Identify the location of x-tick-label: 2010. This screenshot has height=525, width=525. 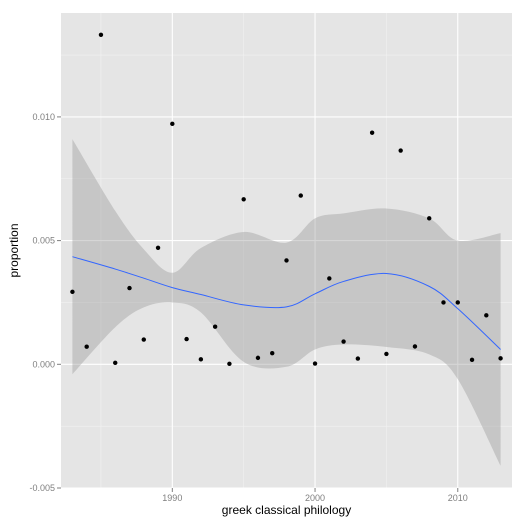
(458, 498).